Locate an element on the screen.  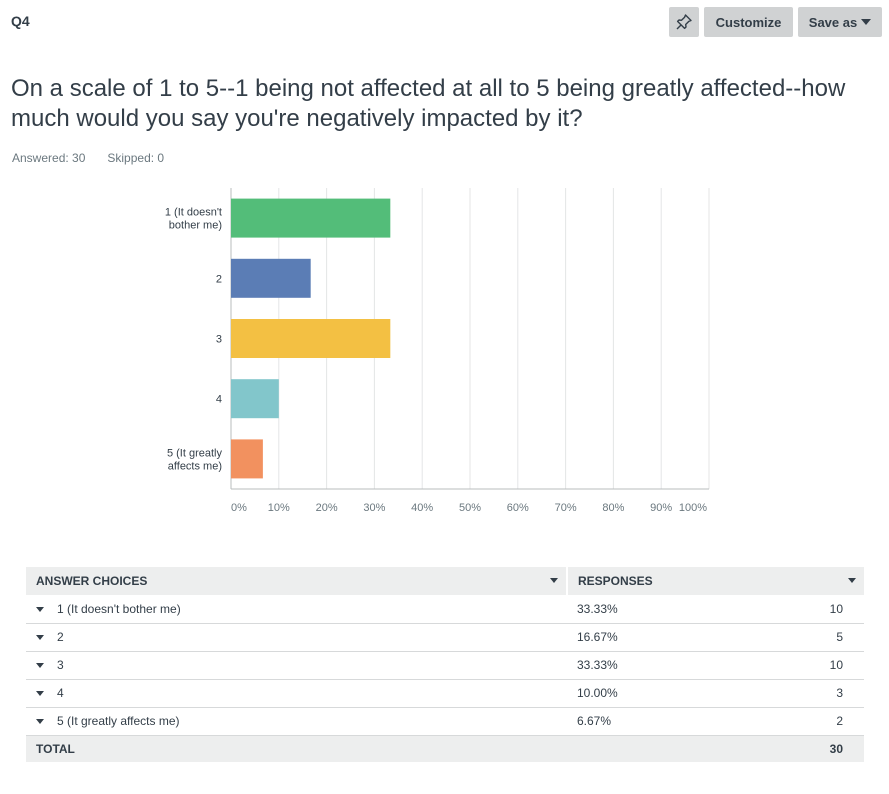
category-label: 3 is located at coordinates (219, 340).